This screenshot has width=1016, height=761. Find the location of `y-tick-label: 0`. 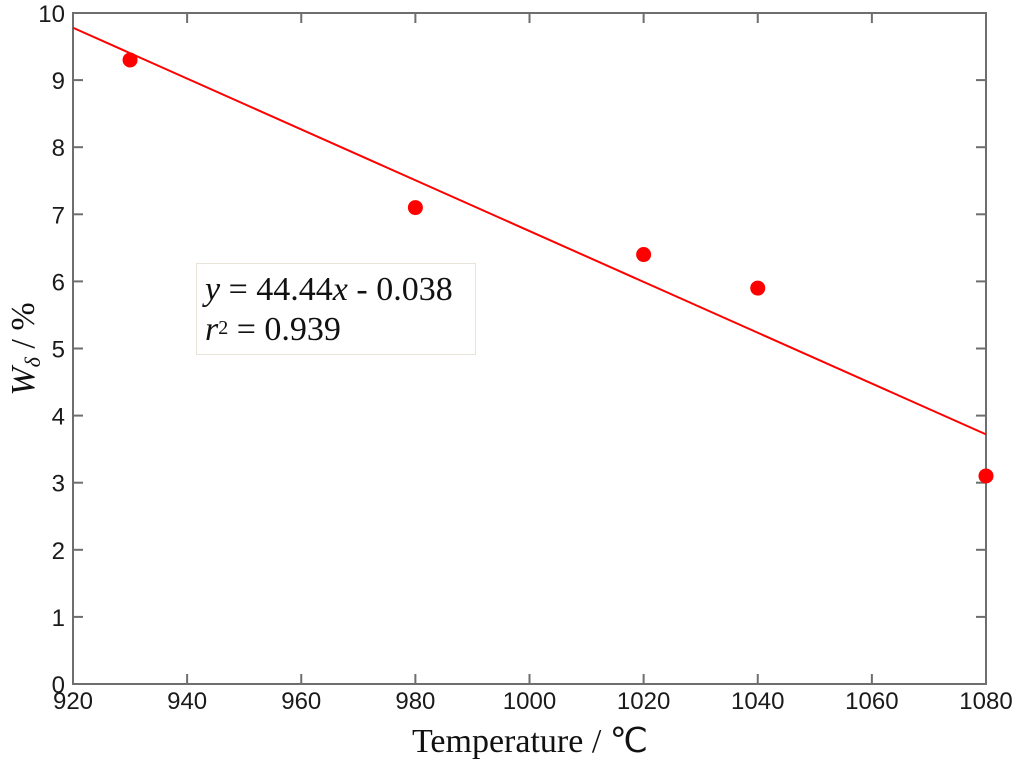

y-tick-label: 0 is located at coordinates (58, 685).